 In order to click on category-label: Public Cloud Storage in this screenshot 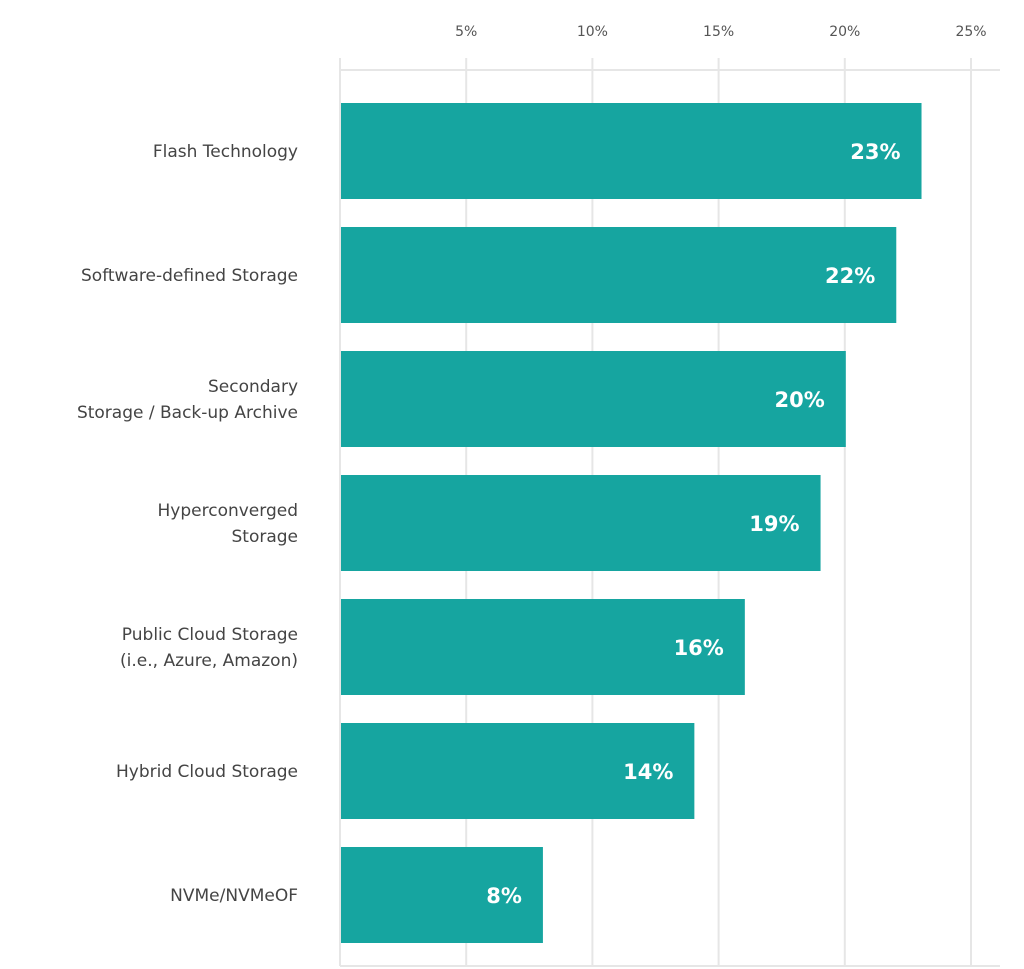, I will do `click(210, 635)`.